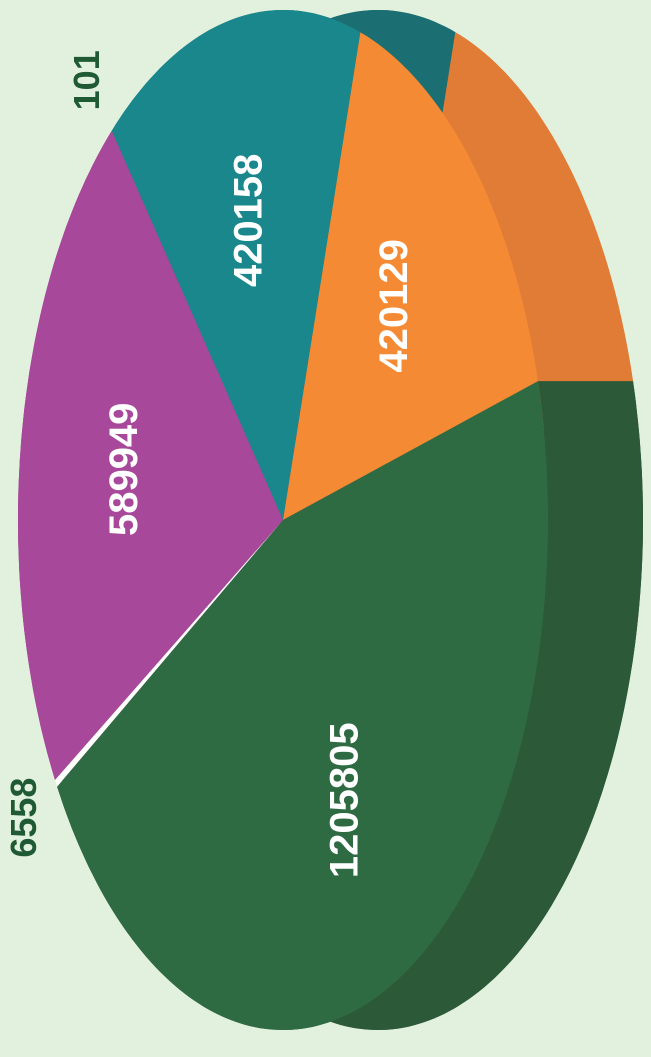  Describe the element at coordinates (169, 653) in the screenshot. I see `slice` at that location.